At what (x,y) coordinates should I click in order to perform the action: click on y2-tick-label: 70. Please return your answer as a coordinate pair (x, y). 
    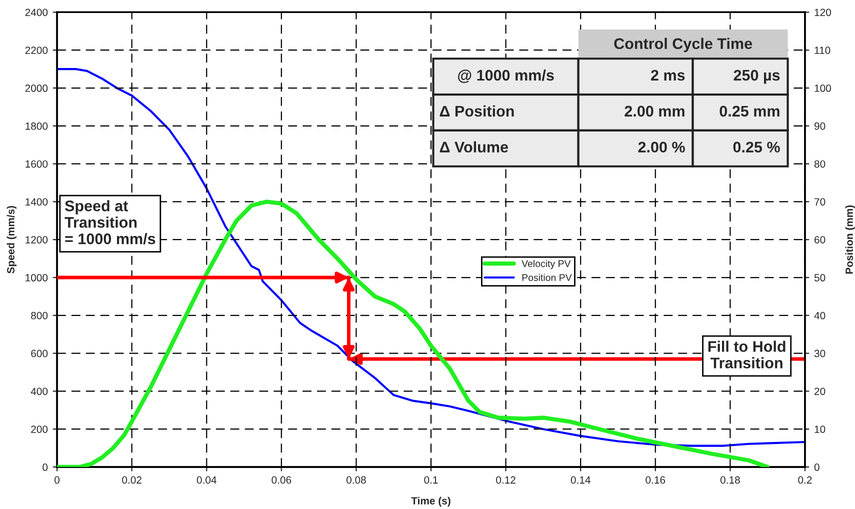
    Looking at the image, I should click on (820, 202).